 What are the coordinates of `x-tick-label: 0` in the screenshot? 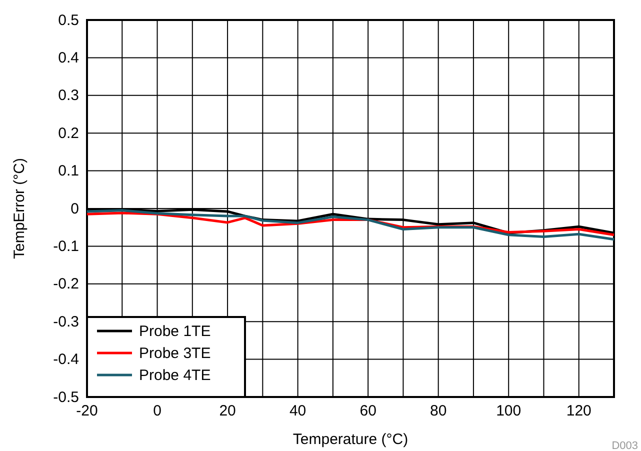 It's located at (157, 411).